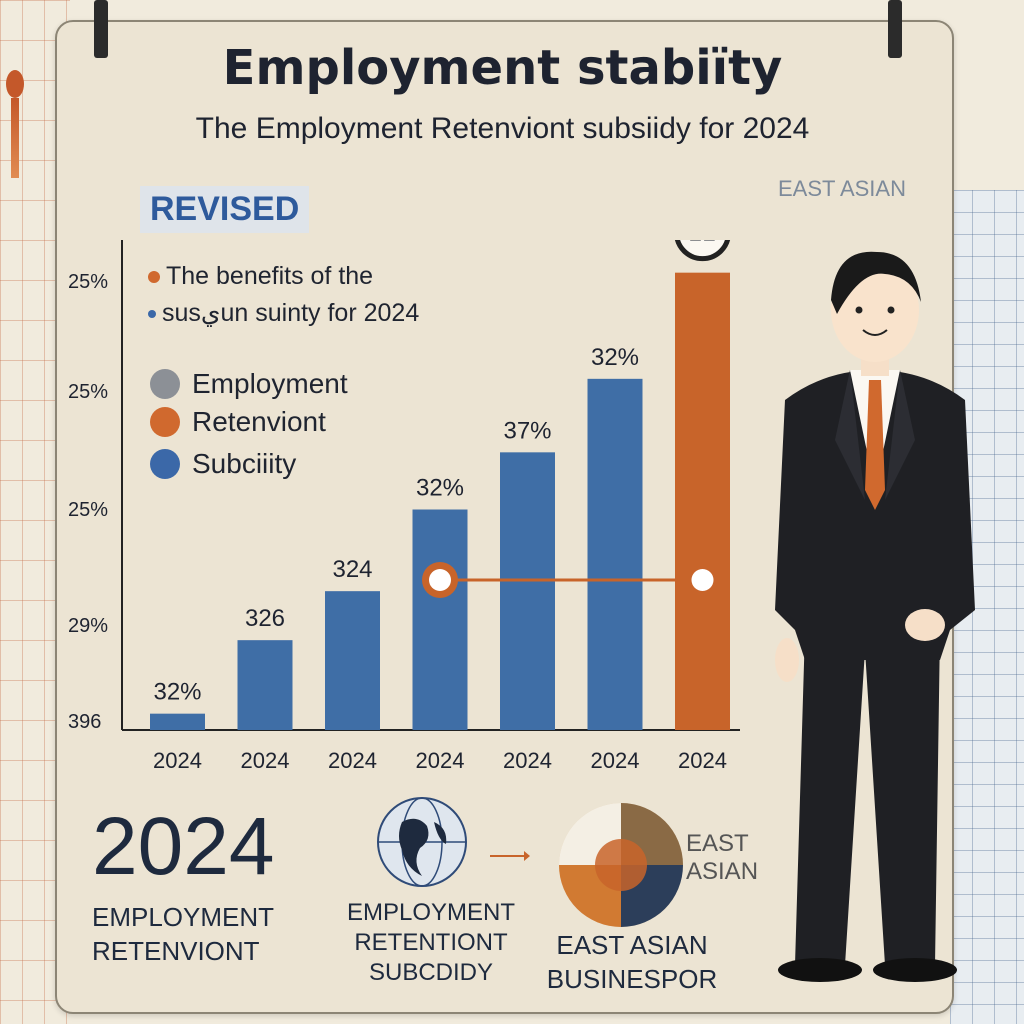  I want to click on blue-bullet-icon, so click(152, 314).